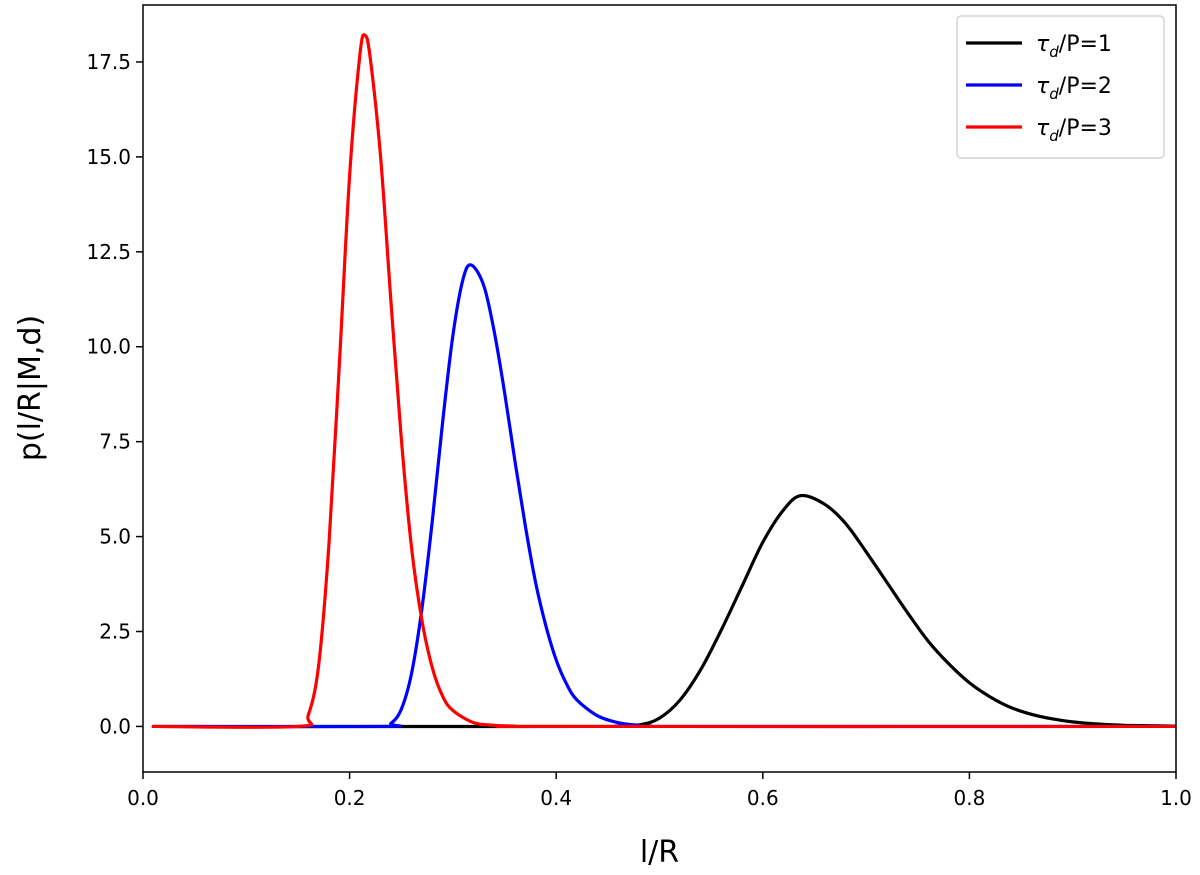 The image size is (1200, 875). Describe the element at coordinates (108, 62) in the screenshot. I see `y-tick-label: 17.5` at that location.